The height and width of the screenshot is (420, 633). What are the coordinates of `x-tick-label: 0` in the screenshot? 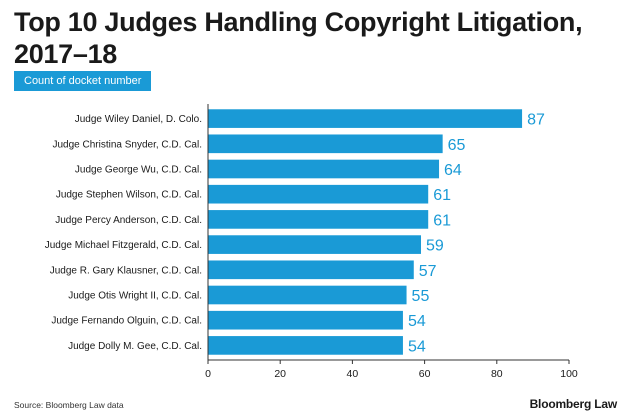 It's located at (208, 374).